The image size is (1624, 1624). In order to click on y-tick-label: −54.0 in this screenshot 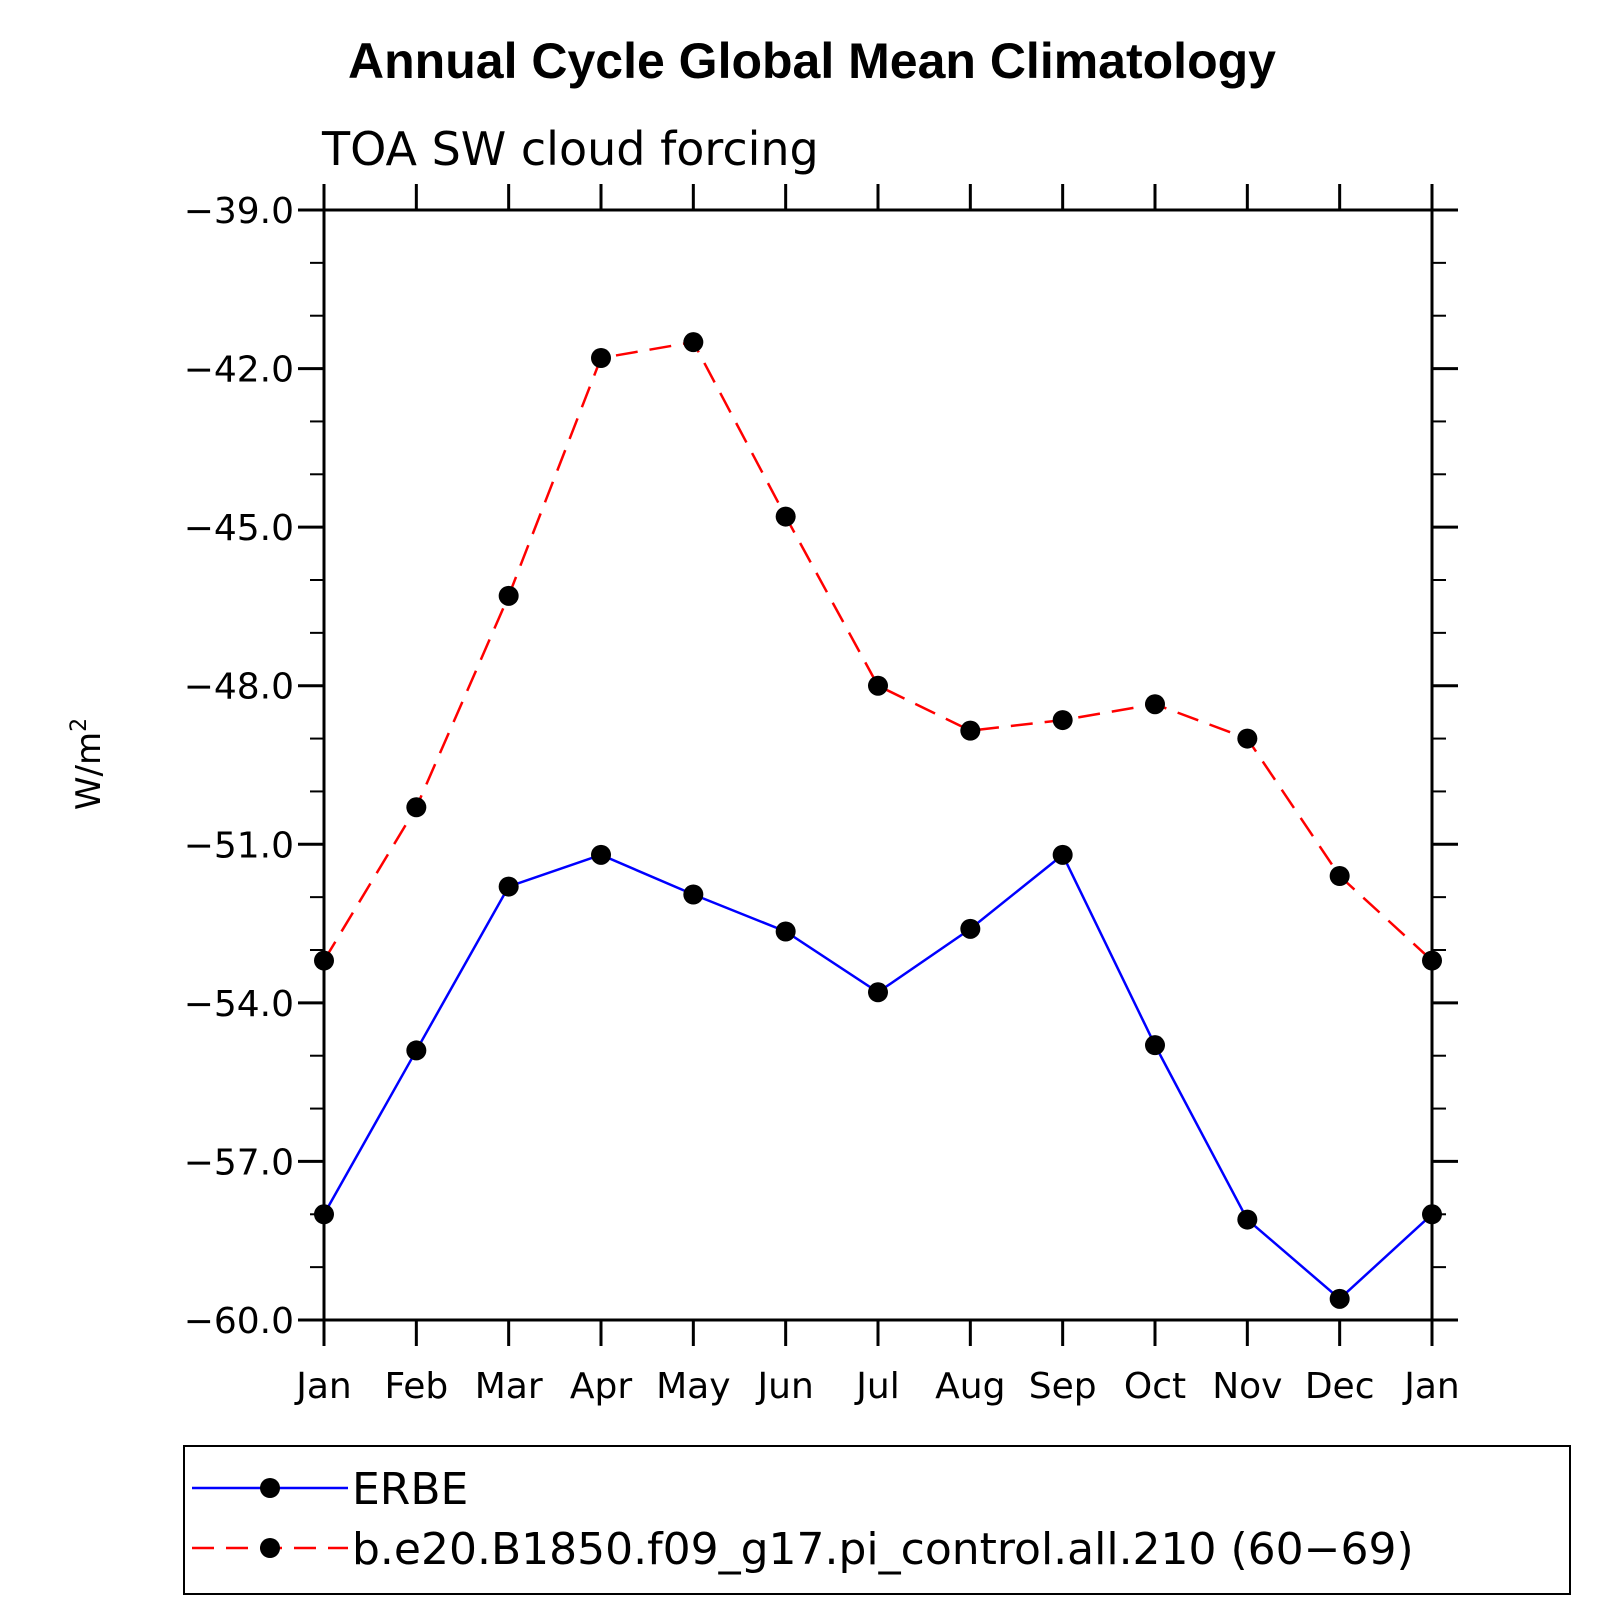, I will do `click(239, 1004)`.